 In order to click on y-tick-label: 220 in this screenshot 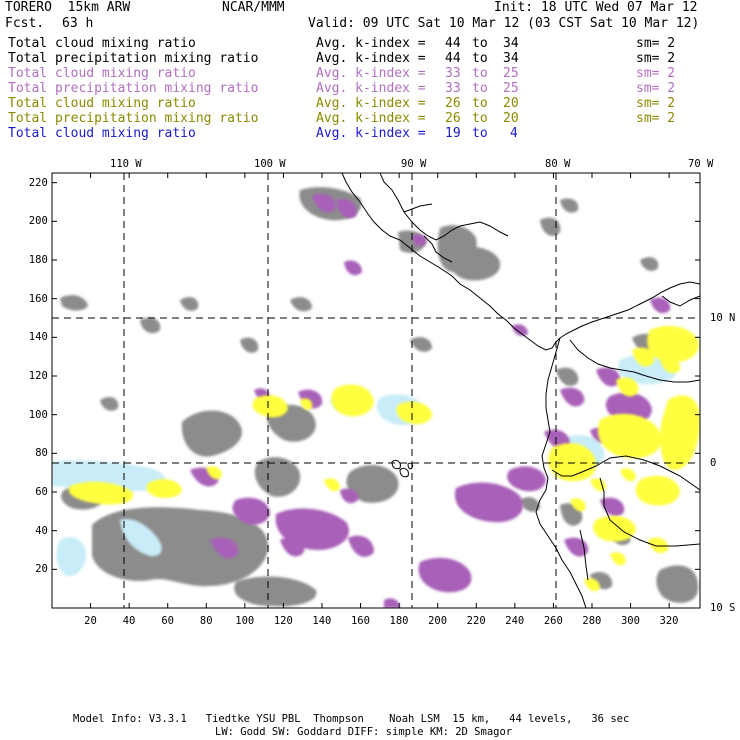, I will do `click(38, 182)`.